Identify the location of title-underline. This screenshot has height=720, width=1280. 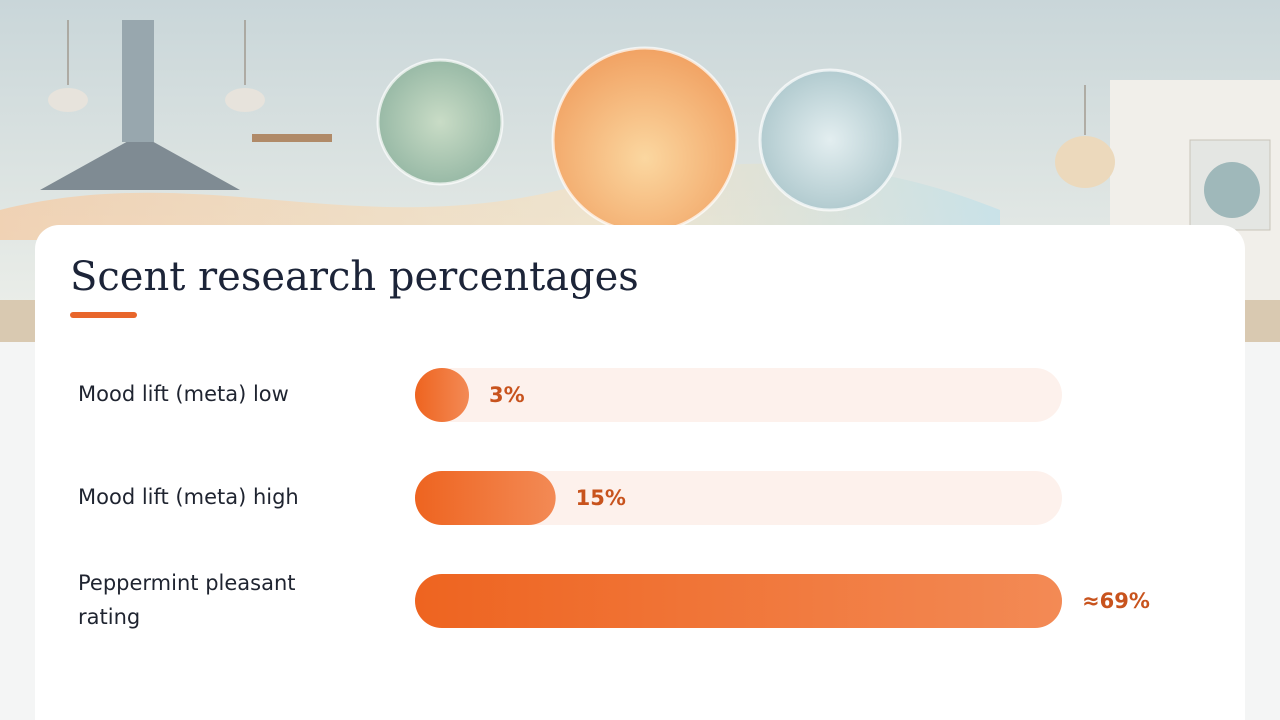
(103, 315).